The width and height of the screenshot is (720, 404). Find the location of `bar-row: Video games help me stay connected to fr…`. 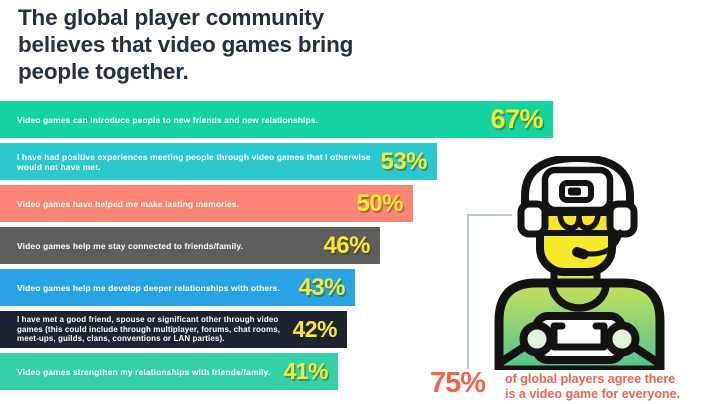

bar-row: Video games help me stay connected to fr… is located at coordinates (190, 245).